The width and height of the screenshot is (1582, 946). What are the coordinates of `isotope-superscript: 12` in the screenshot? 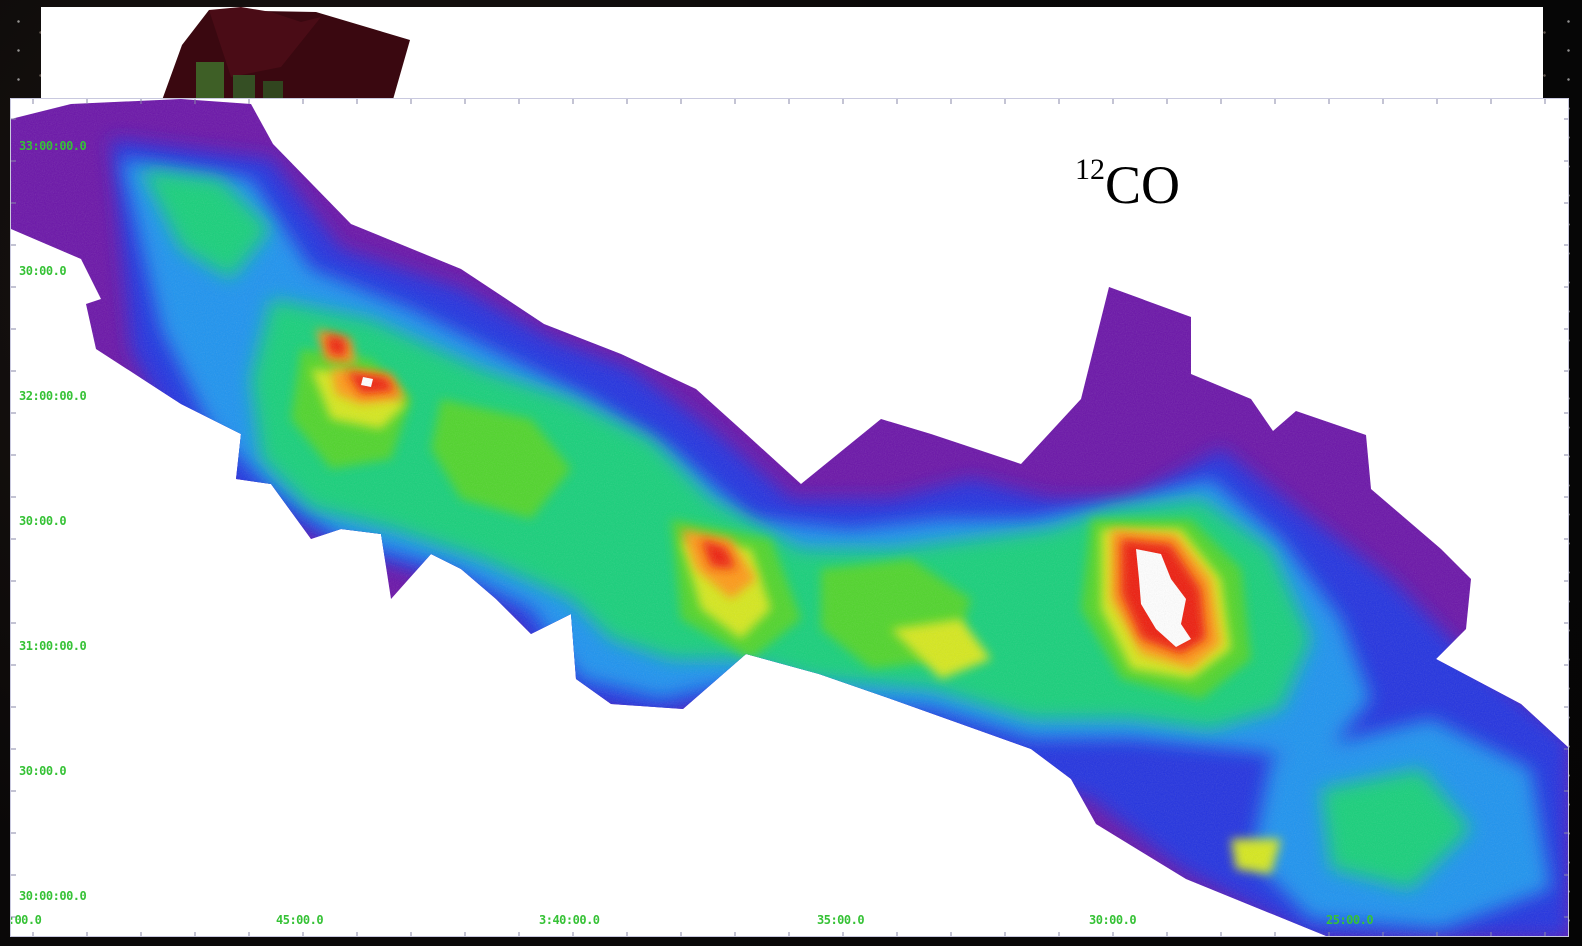 It's located at (1090, 169).